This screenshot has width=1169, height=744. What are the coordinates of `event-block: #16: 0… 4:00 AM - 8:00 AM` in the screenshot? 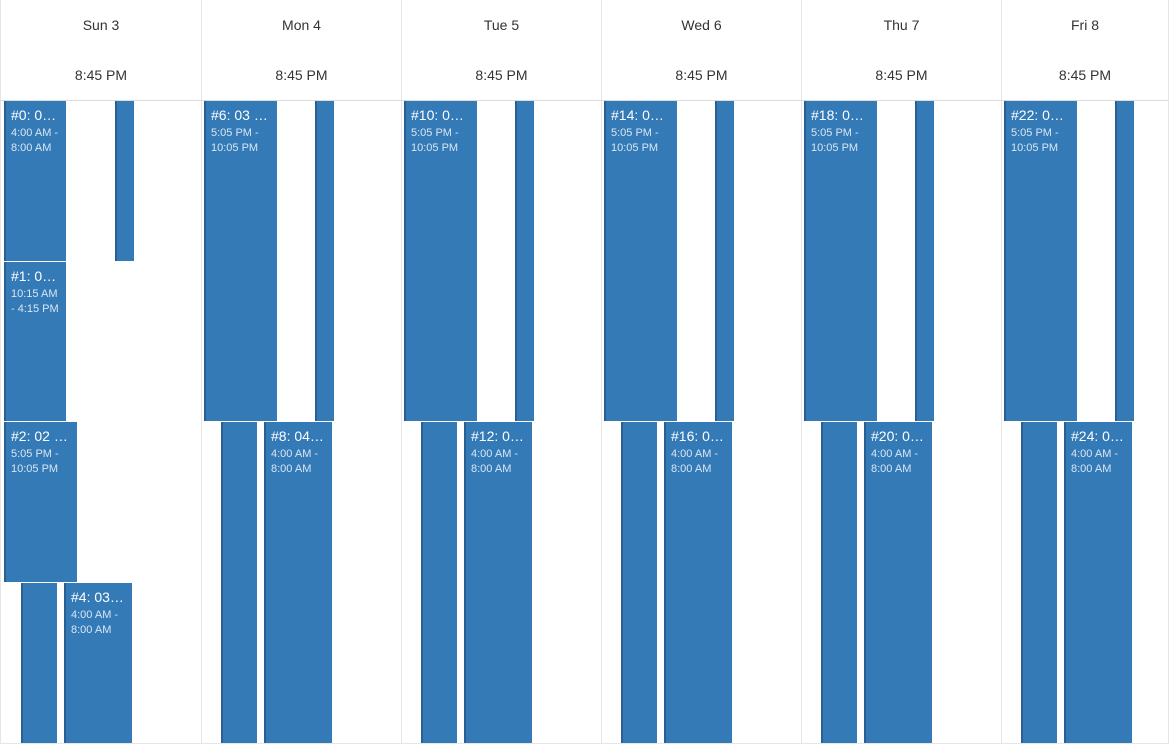 It's located at (698, 582).